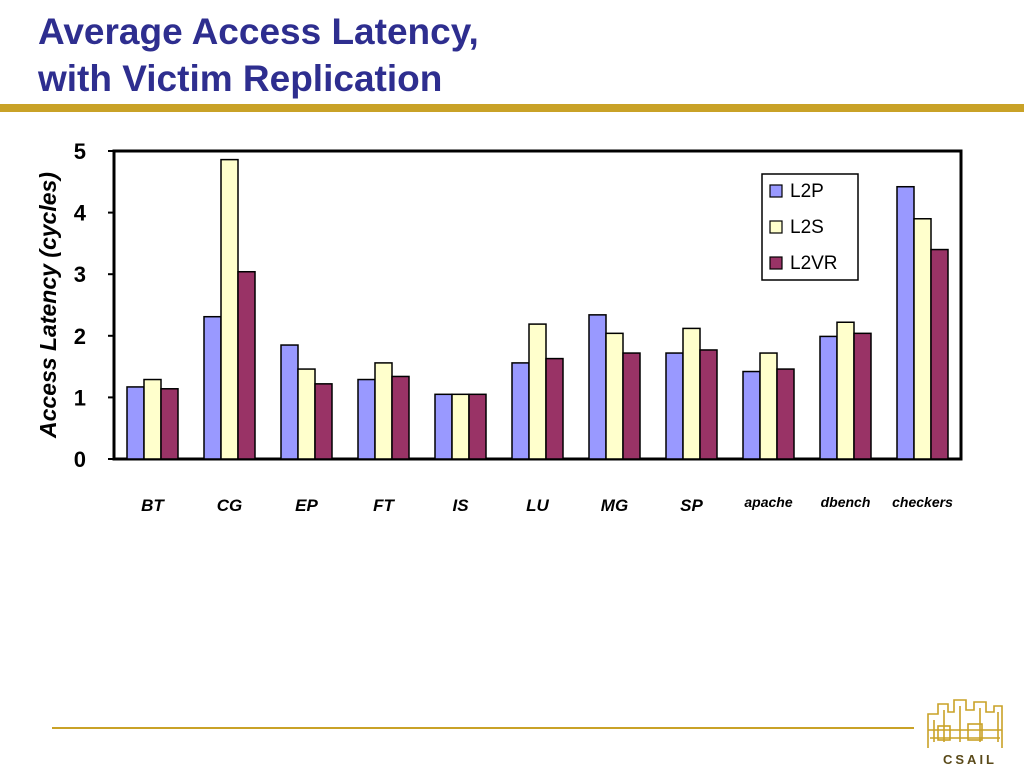 This screenshot has width=1024, height=768. I want to click on y-tick-label: 5, so click(80, 151).